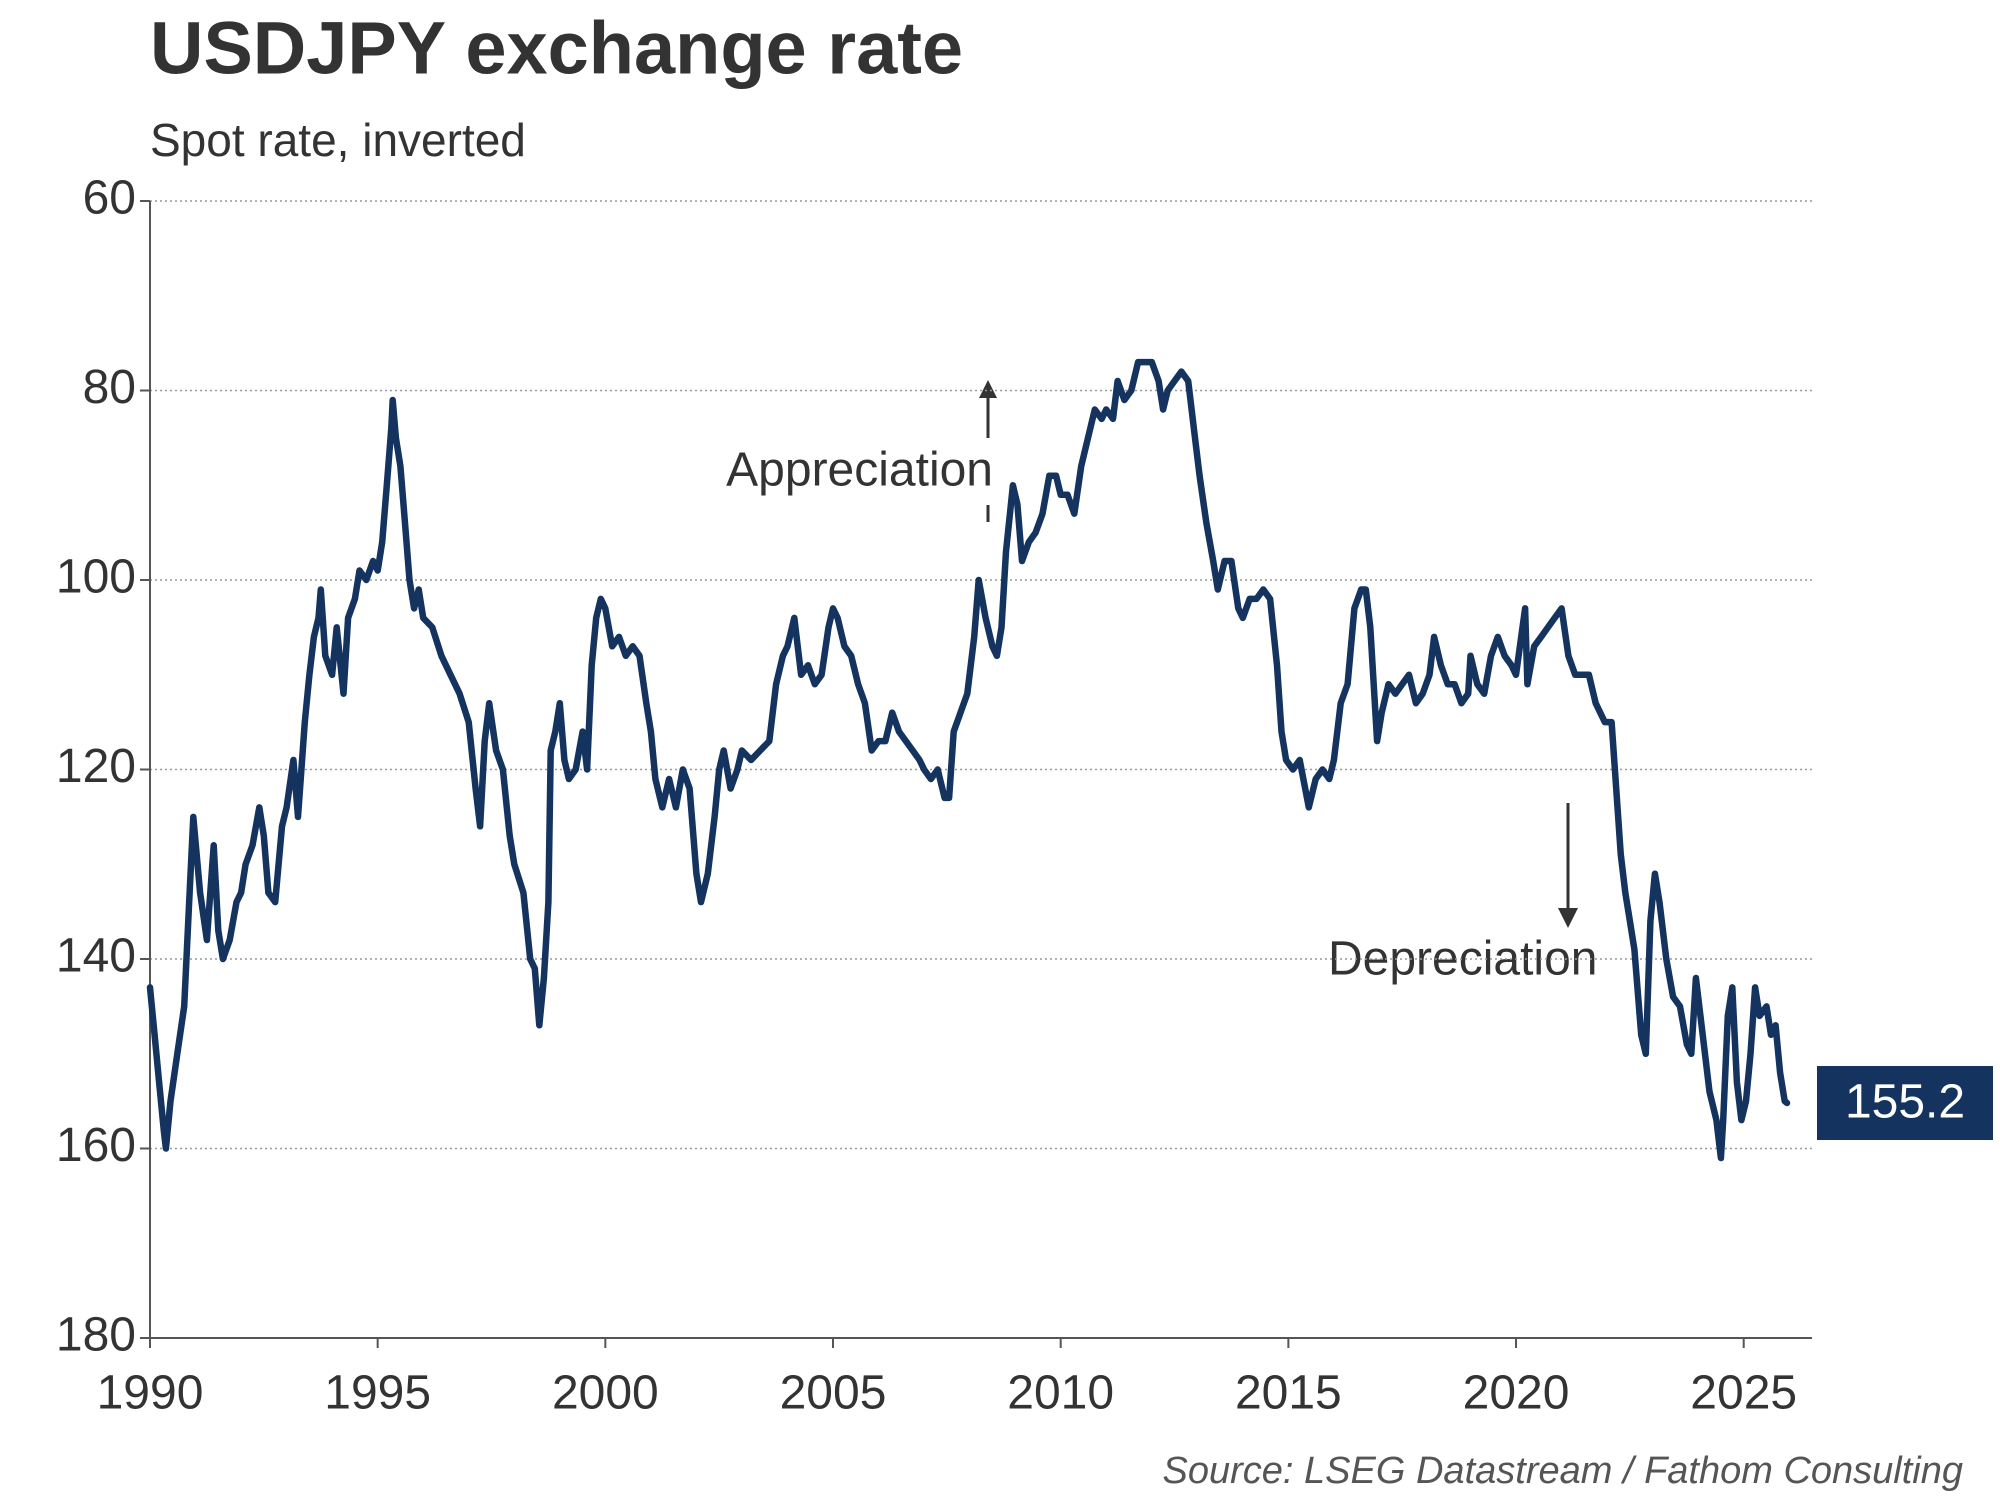 This screenshot has height=1500, width=2000. I want to click on y-tick-label: 100, so click(96, 577).